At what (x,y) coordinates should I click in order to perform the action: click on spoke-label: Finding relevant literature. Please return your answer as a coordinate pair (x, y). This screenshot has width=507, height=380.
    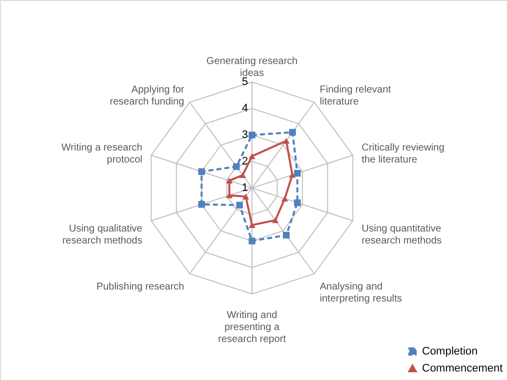
    Looking at the image, I should click on (356, 96).